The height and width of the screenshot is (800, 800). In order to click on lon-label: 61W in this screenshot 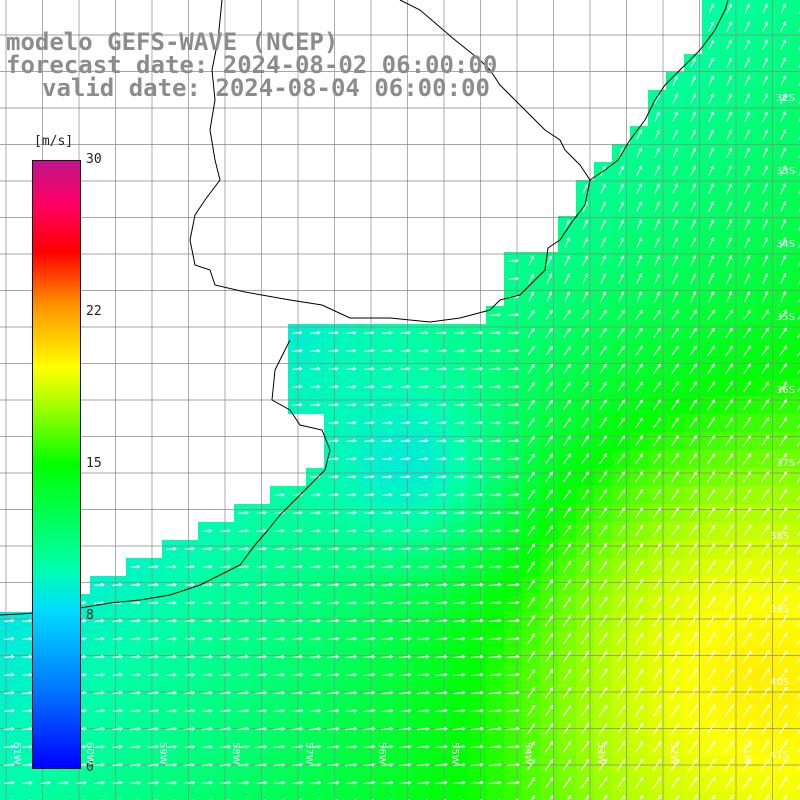, I will do `click(16, 753)`.